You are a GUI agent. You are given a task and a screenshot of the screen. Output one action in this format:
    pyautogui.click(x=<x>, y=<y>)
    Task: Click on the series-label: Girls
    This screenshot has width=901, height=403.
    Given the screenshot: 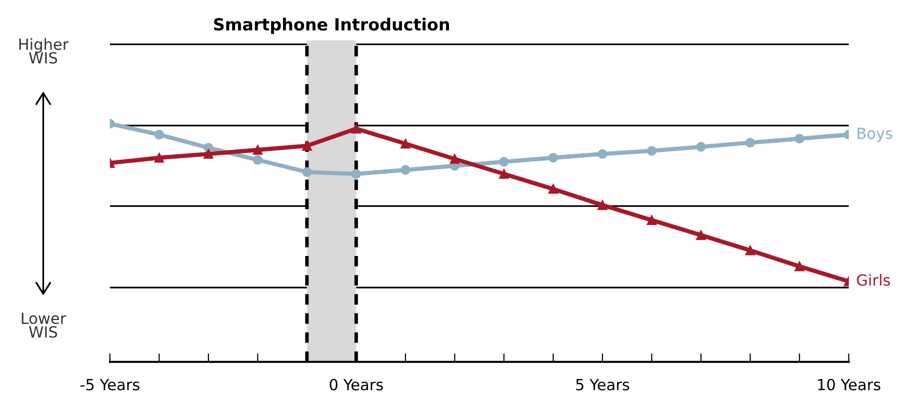 What is the action you would take?
    pyautogui.click(x=873, y=280)
    